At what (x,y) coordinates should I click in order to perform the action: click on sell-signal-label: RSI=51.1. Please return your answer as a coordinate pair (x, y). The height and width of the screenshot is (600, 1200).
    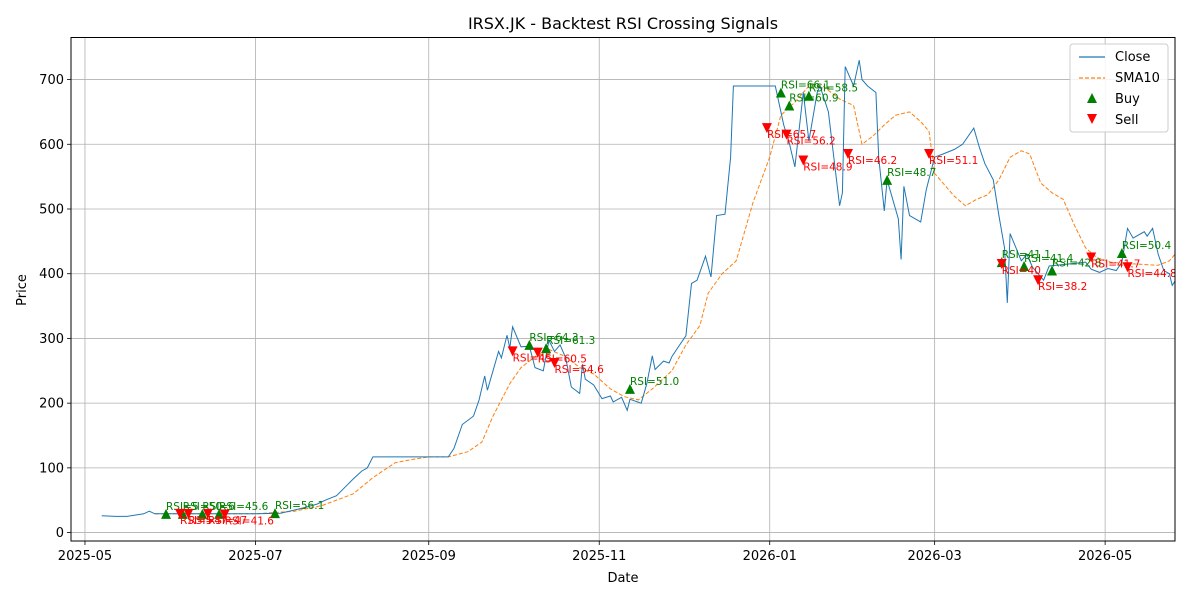
    Looking at the image, I should click on (953, 161).